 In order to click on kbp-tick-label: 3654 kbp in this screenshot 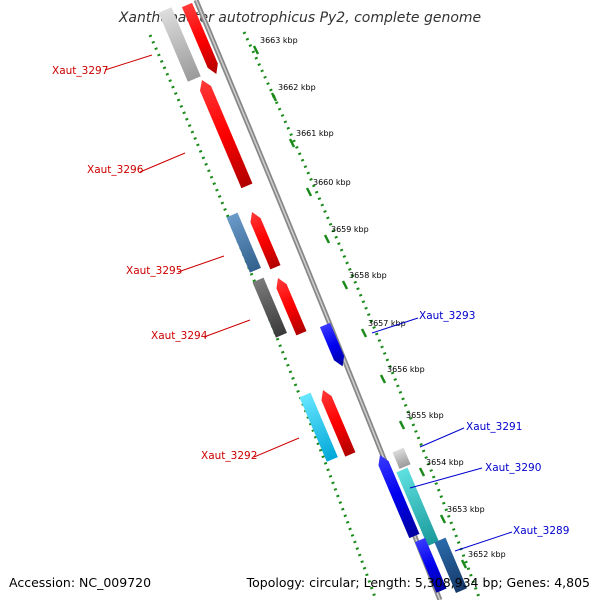, I will do `click(445, 462)`.